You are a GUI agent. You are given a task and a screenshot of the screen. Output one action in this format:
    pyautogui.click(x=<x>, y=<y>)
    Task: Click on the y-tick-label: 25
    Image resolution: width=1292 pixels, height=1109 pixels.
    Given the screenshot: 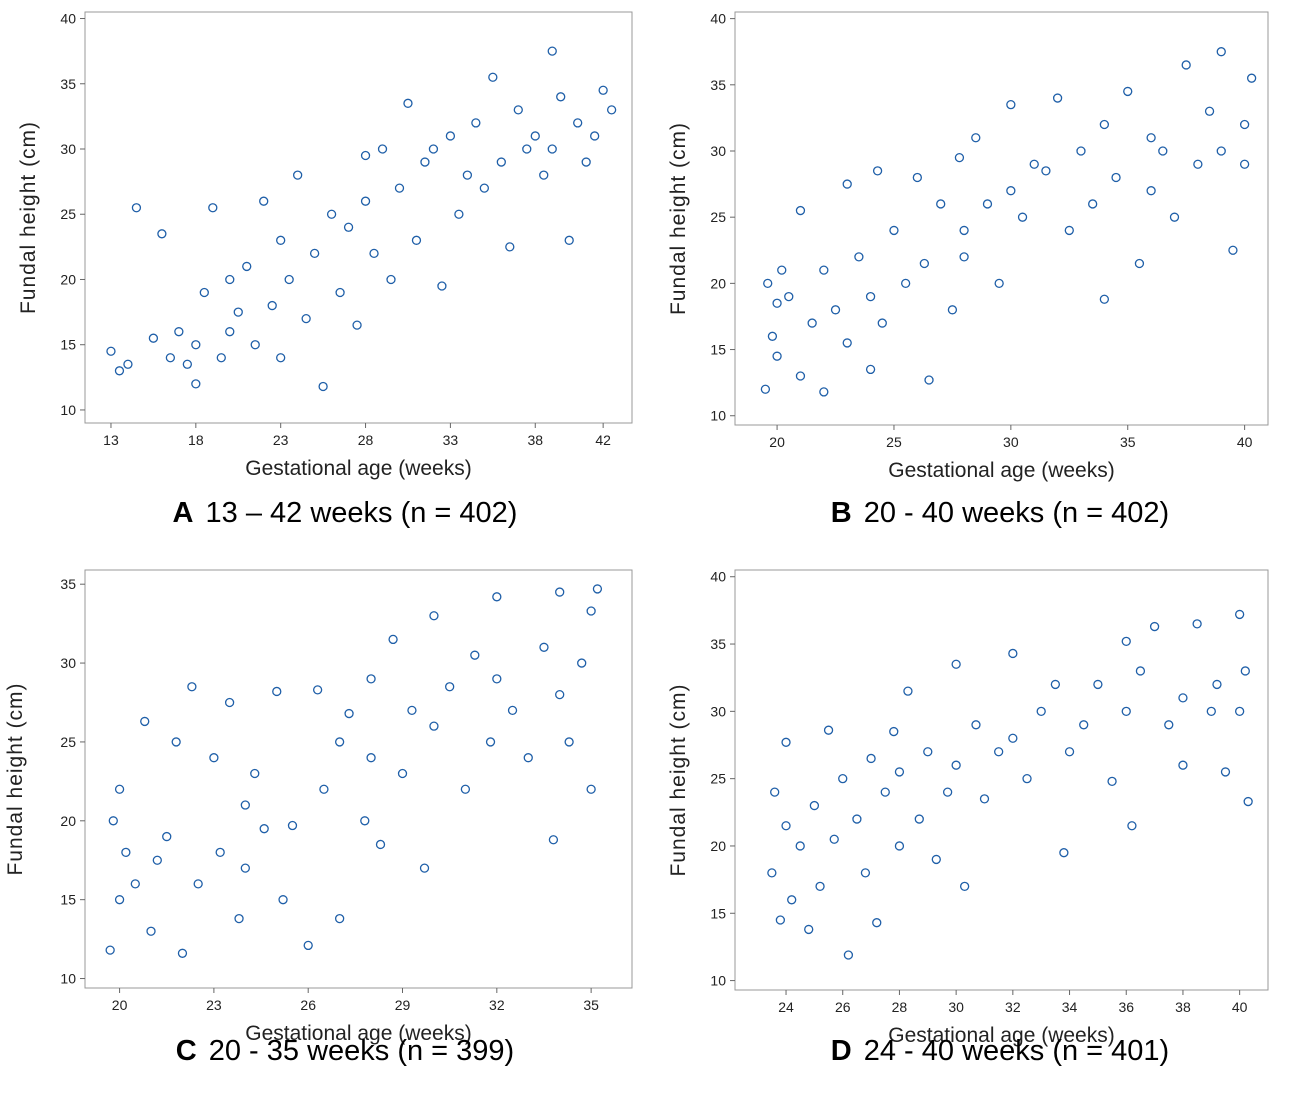 What is the action you would take?
    pyautogui.click(x=718, y=217)
    